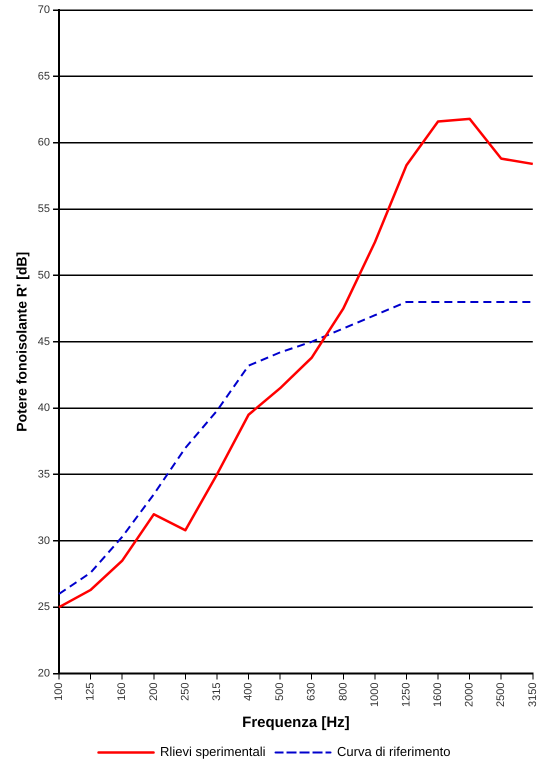 The height and width of the screenshot is (779, 549). Describe the element at coordinates (44, 209) in the screenshot. I see `y-tick-label: 55` at that location.